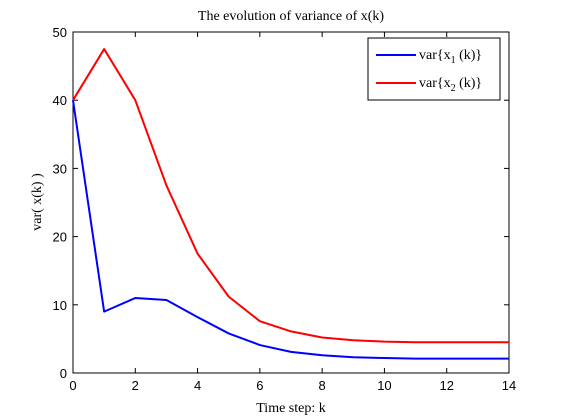  Describe the element at coordinates (60, 100) in the screenshot. I see `y-tick-label-4: 40` at that location.